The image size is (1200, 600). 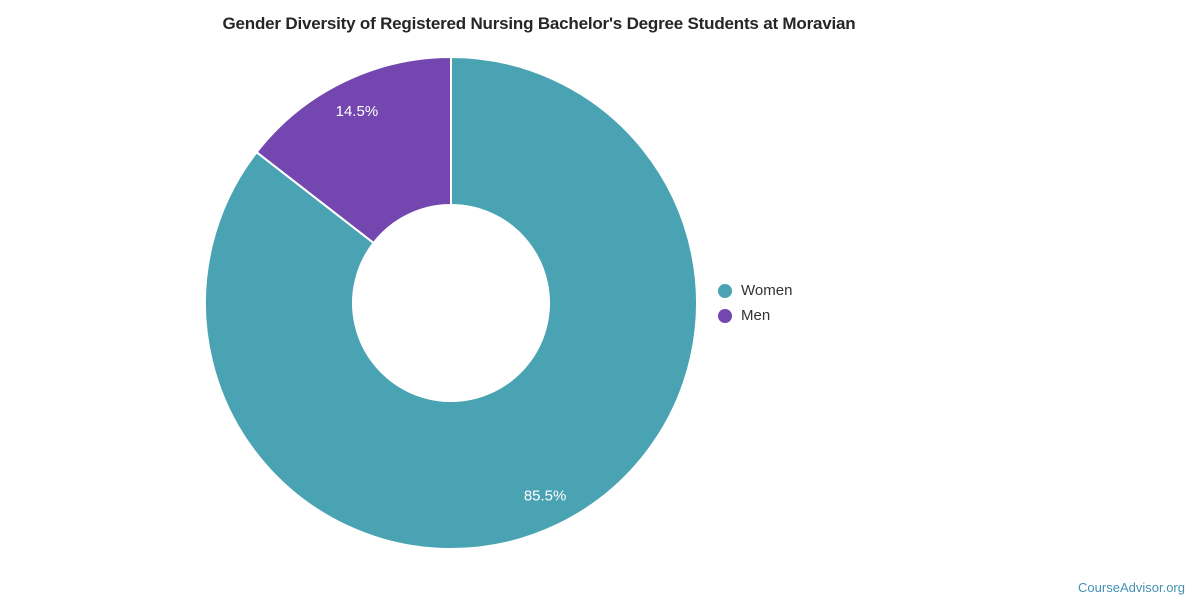 What do you see at coordinates (545, 495) in the screenshot?
I see `slice-label-women: 85.5%` at bounding box center [545, 495].